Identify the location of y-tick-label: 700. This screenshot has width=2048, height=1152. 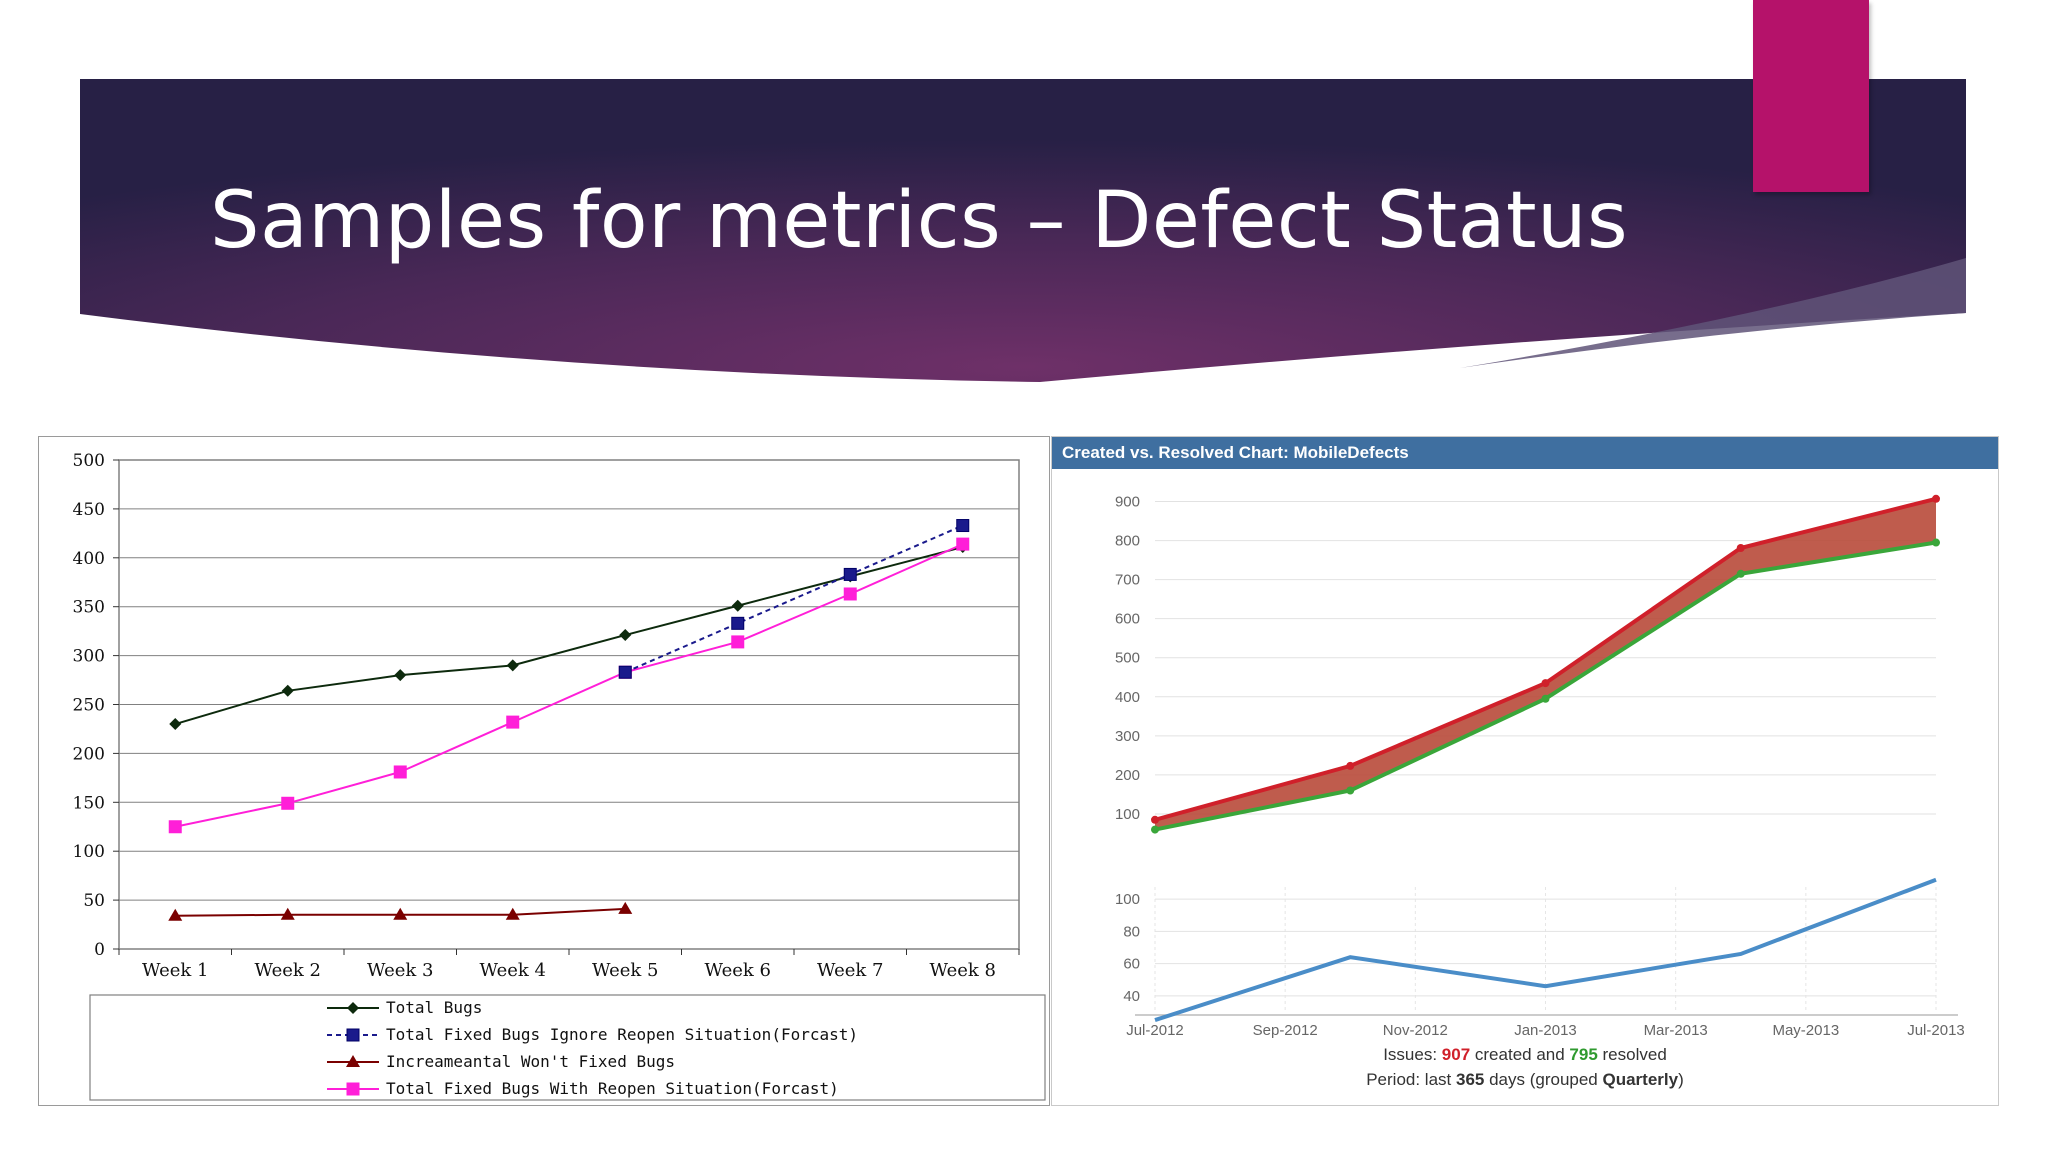
(1127, 580).